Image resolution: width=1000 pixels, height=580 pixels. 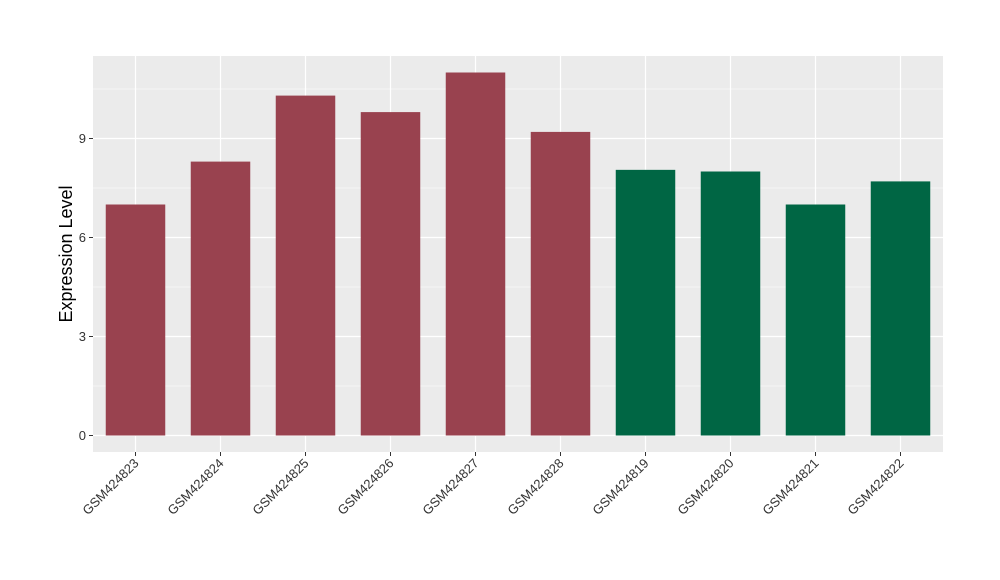 I want to click on y-tick-label: 9, so click(x=82, y=138).